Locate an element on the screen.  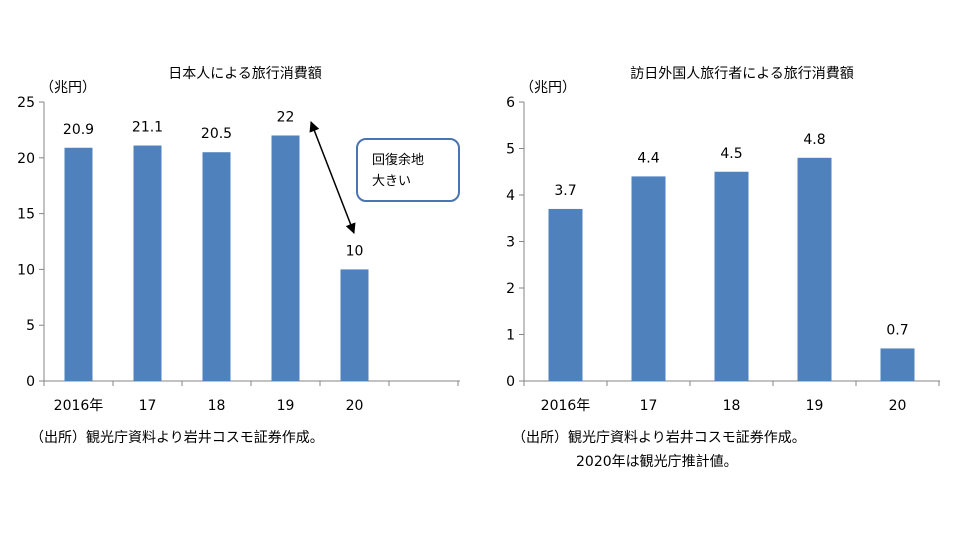
y-tick-label: 4 is located at coordinates (510, 196).